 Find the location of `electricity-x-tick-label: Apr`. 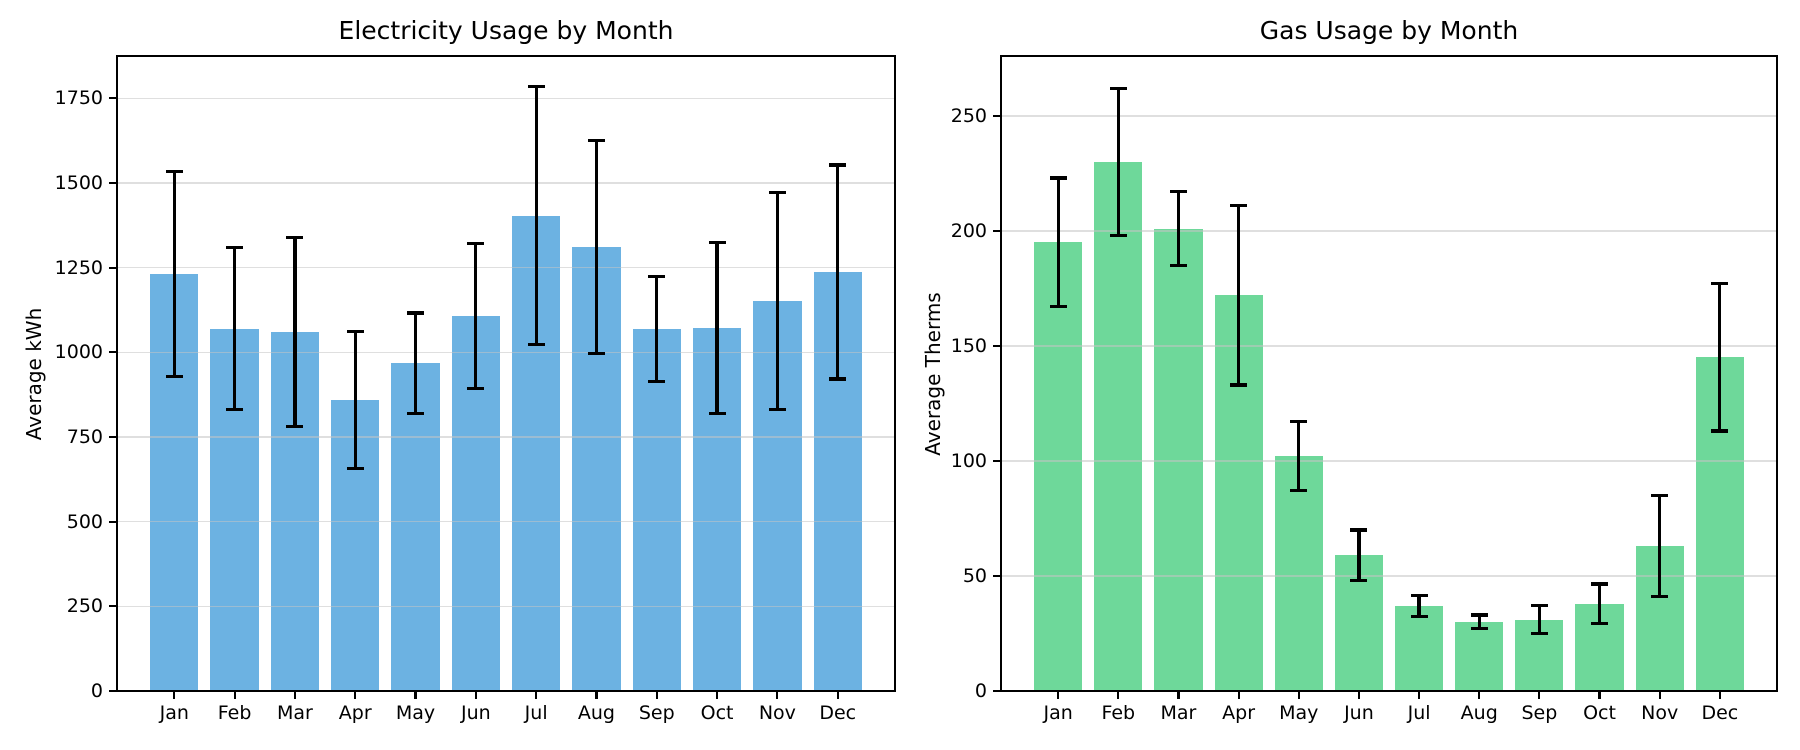

electricity-x-tick-label: Apr is located at coordinates (355, 713).